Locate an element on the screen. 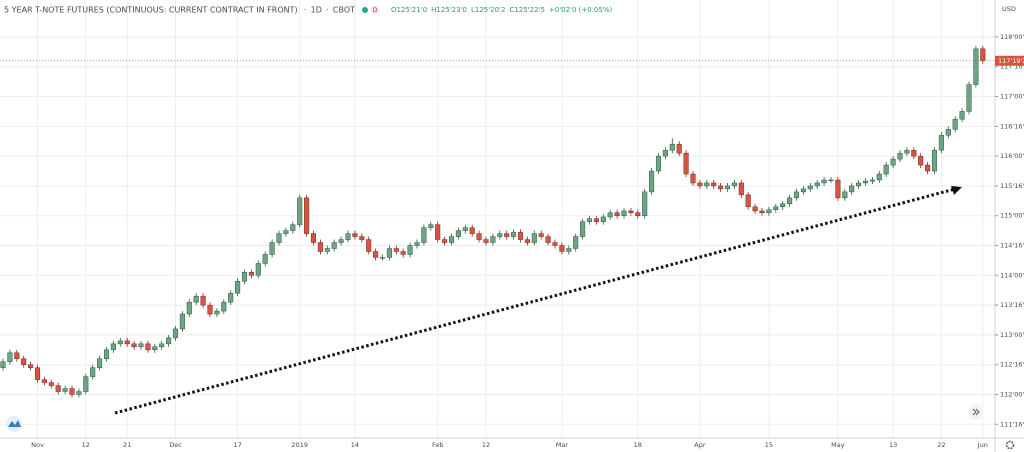  x-tick-label: 22 is located at coordinates (941, 445).